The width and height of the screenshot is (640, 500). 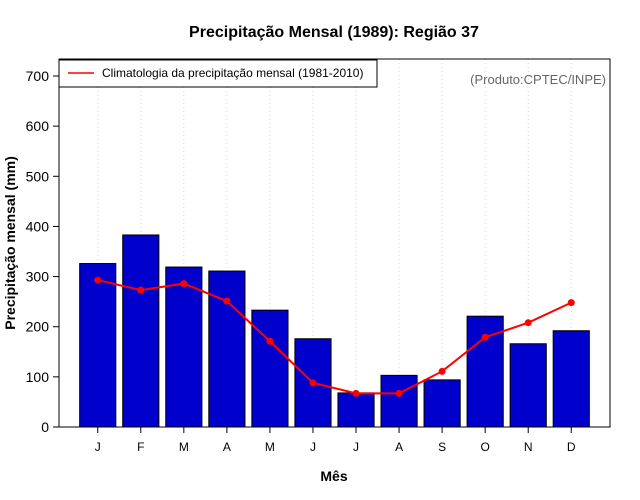 What do you see at coordinates (38, 327) in the screenshot?
I see `y-tick-label: 200` at bounding box center [38, 327].